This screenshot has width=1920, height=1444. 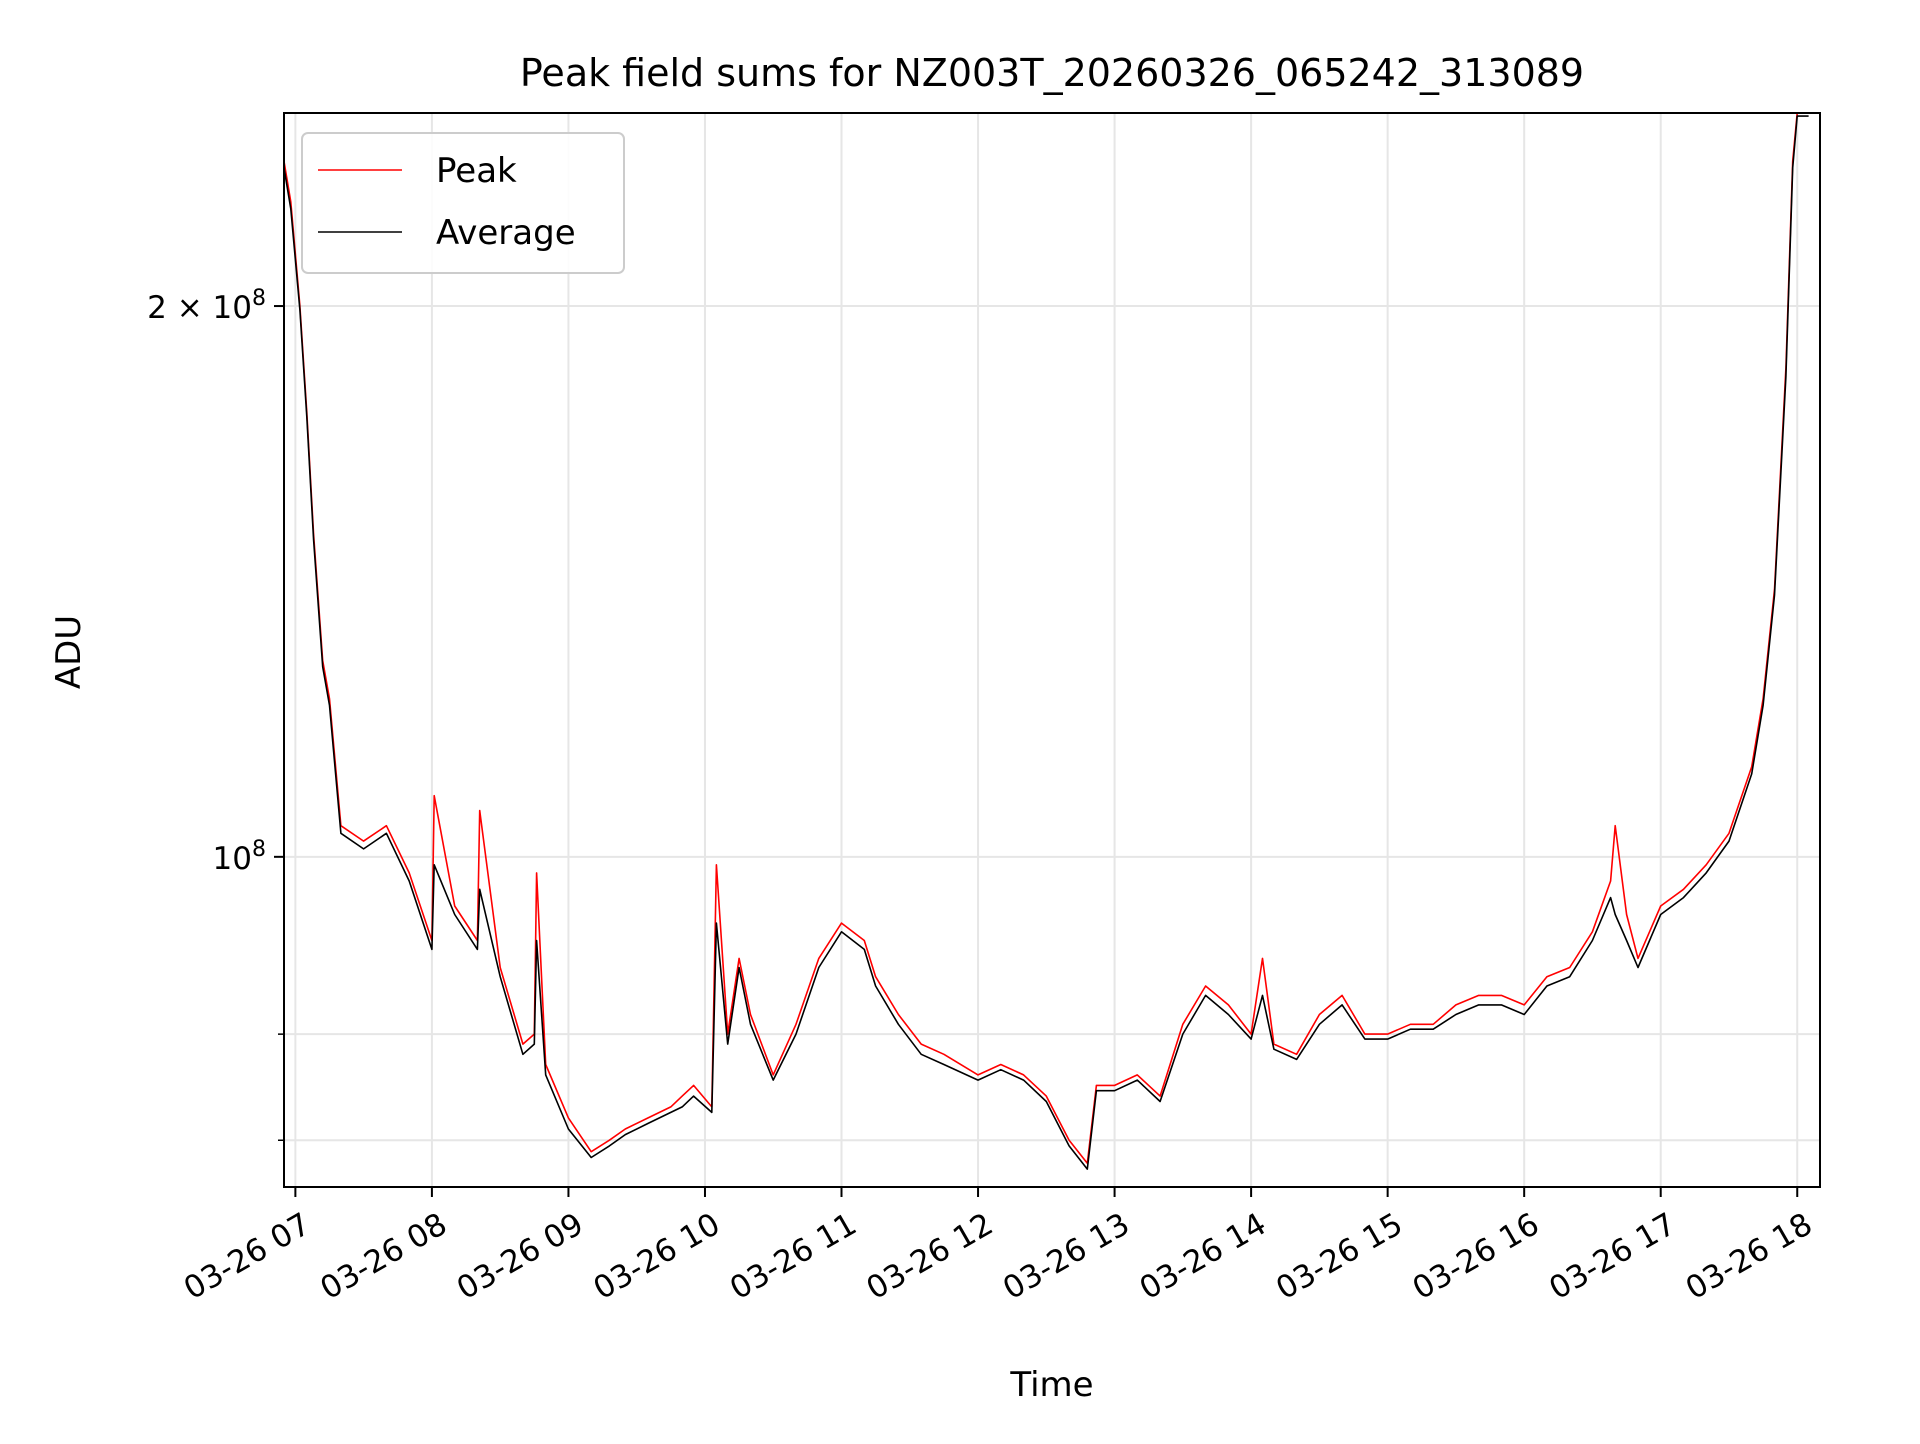 What do you see at coordinates (239, 857) in the screenshot?
I see `y-tick-label: 108` at bounding box center [239, 857].